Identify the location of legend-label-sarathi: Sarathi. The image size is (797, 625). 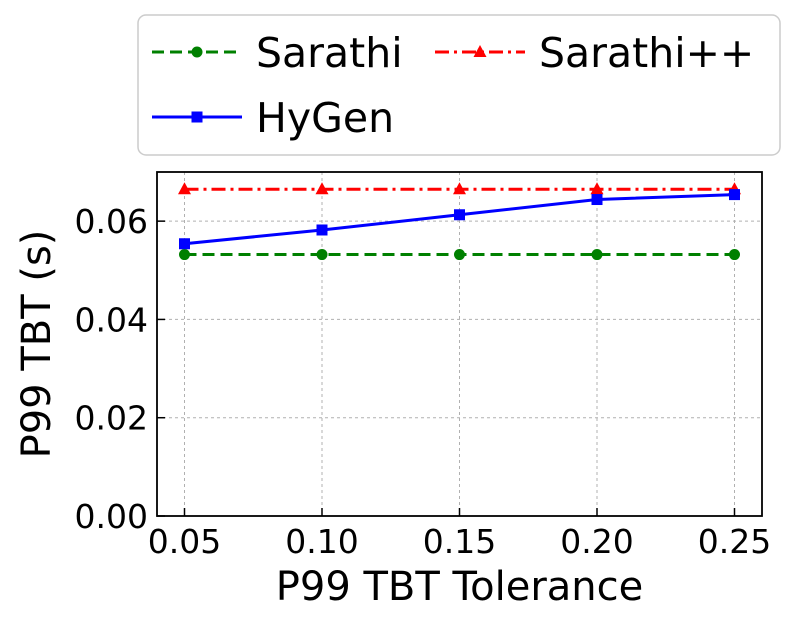
(329, 53).